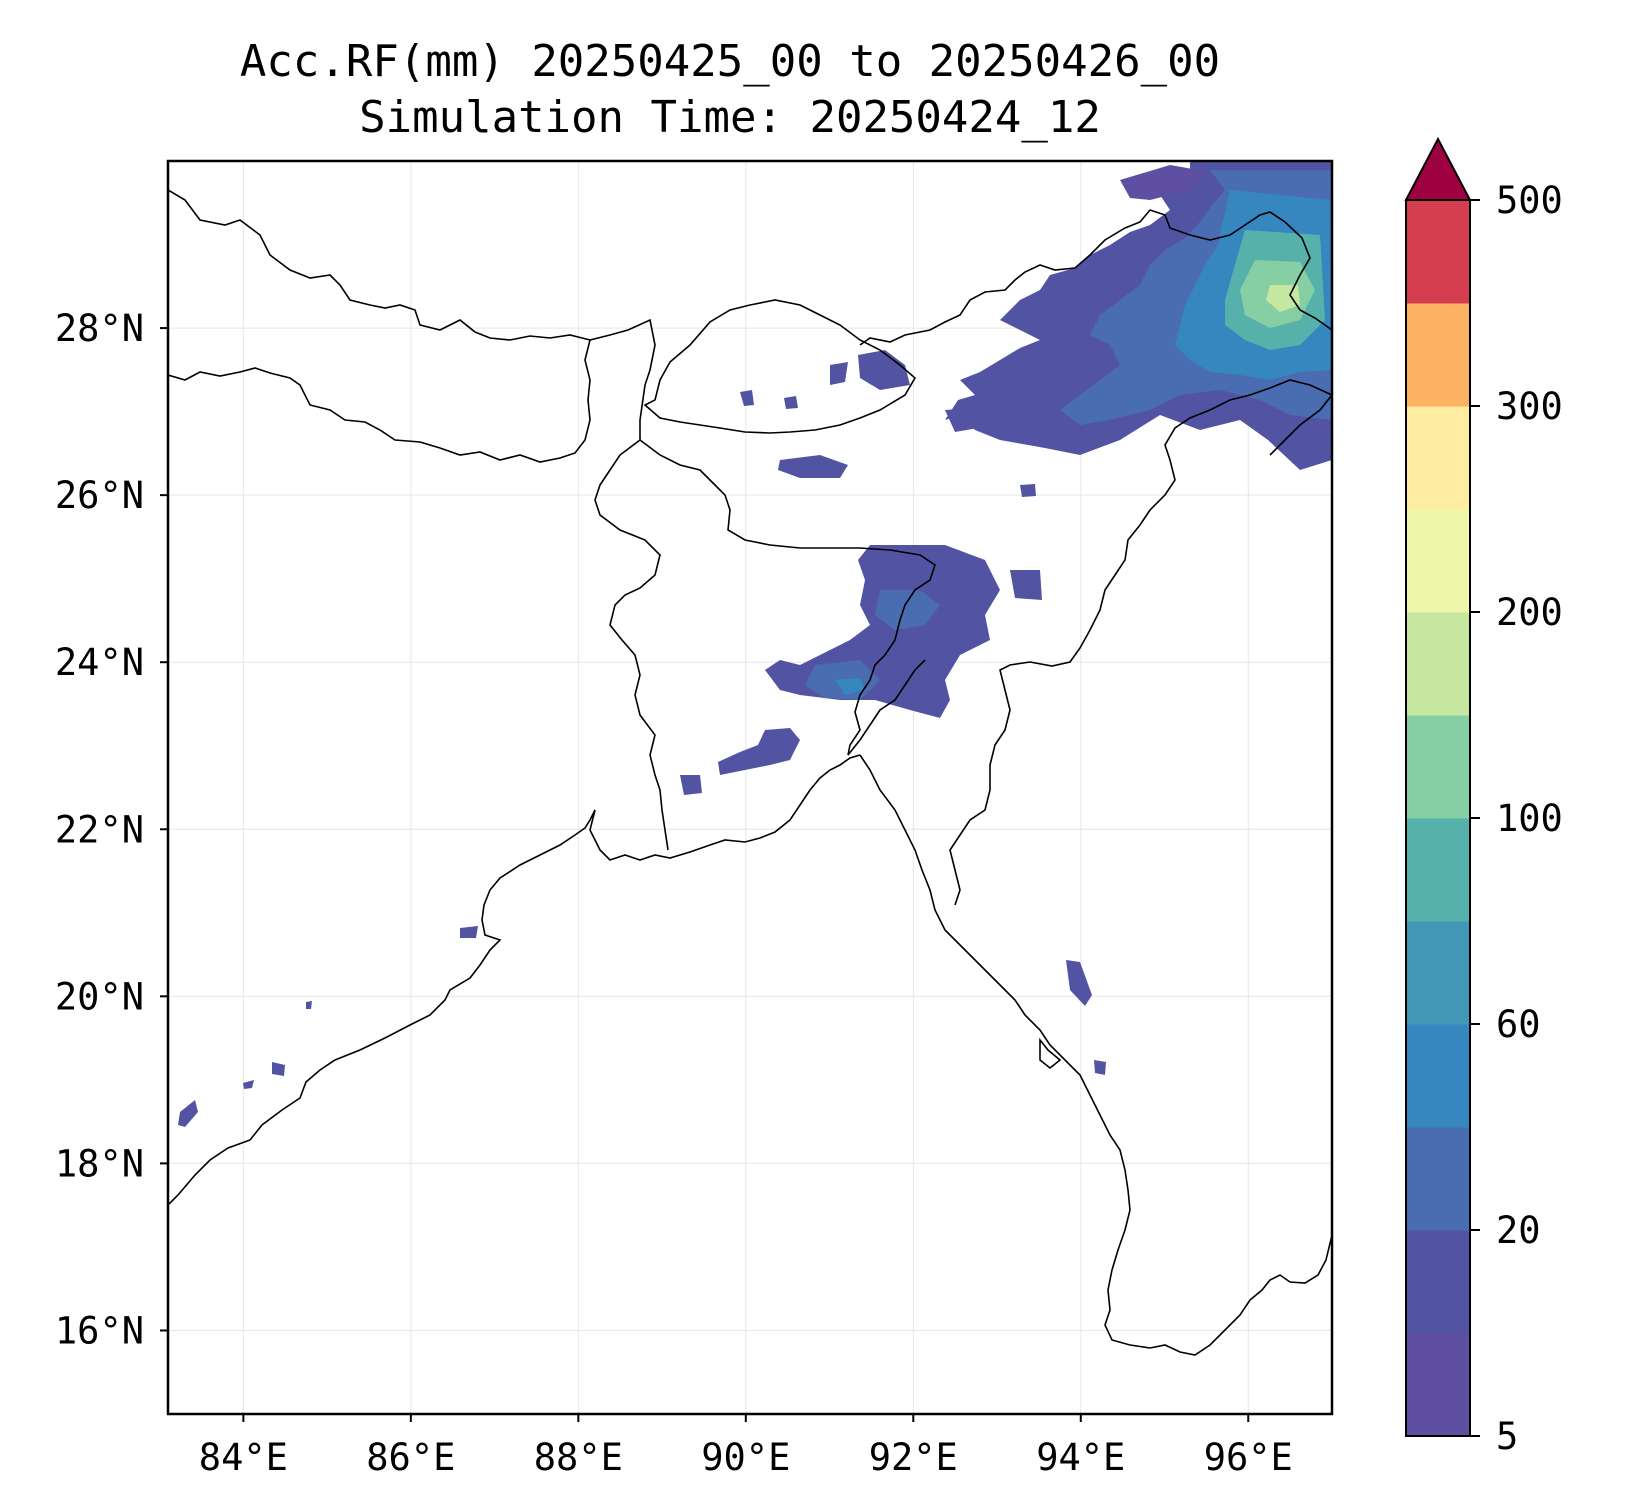 This screenshot has height=1500, width=1650. Describe the element at coordinates (99, 1163) in the screenshot. I see `lat-tick-label: 18°N` at that location.